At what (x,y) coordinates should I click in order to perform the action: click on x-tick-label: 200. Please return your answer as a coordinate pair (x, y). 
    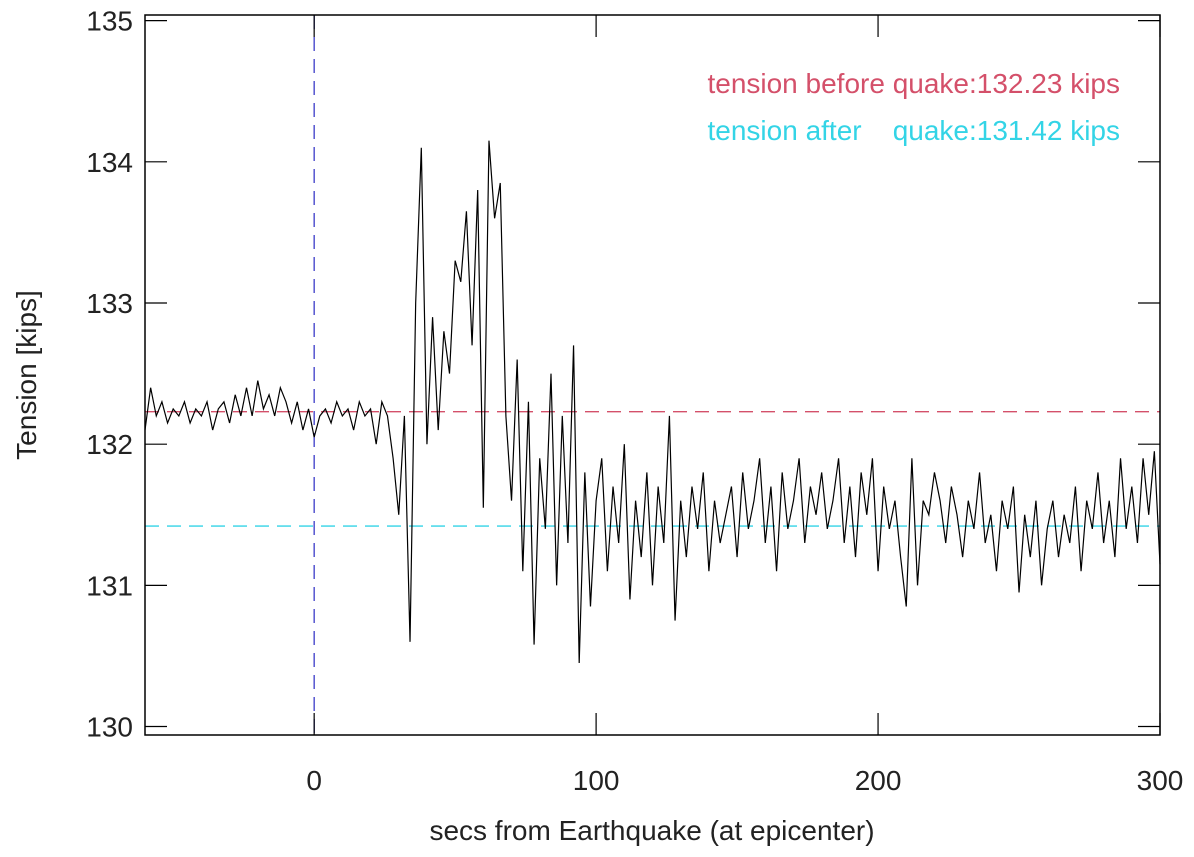
    Looking at the image, I should click on (878, 780).